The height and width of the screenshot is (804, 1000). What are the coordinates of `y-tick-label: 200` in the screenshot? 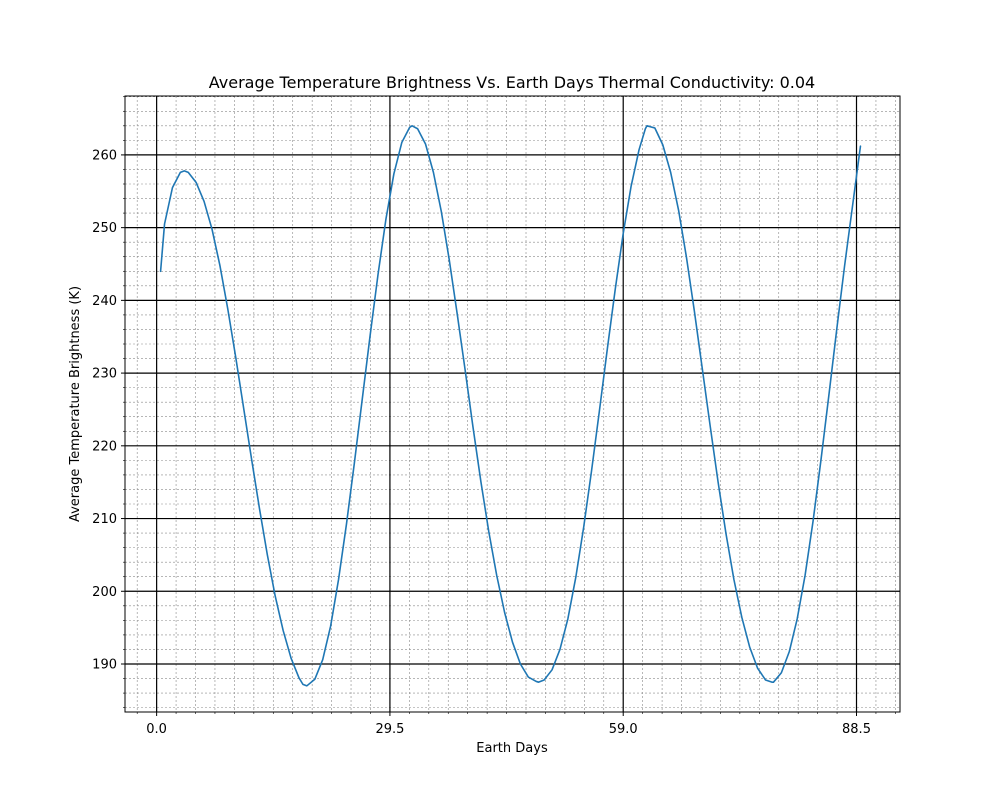 It's located at (104, 592).